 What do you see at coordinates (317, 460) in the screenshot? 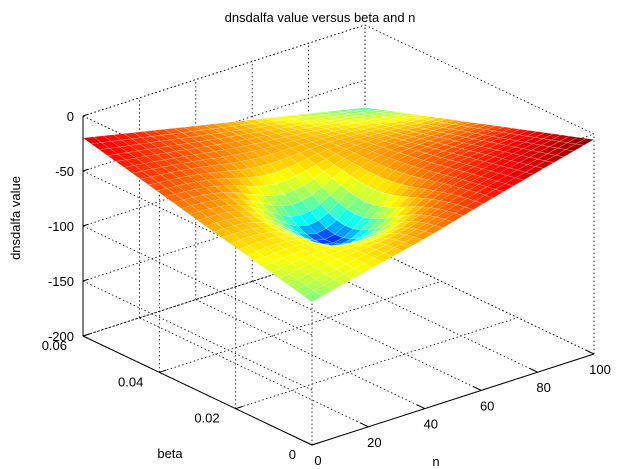
I see `tick-label-n: 0` at bounding box center [317, 460].